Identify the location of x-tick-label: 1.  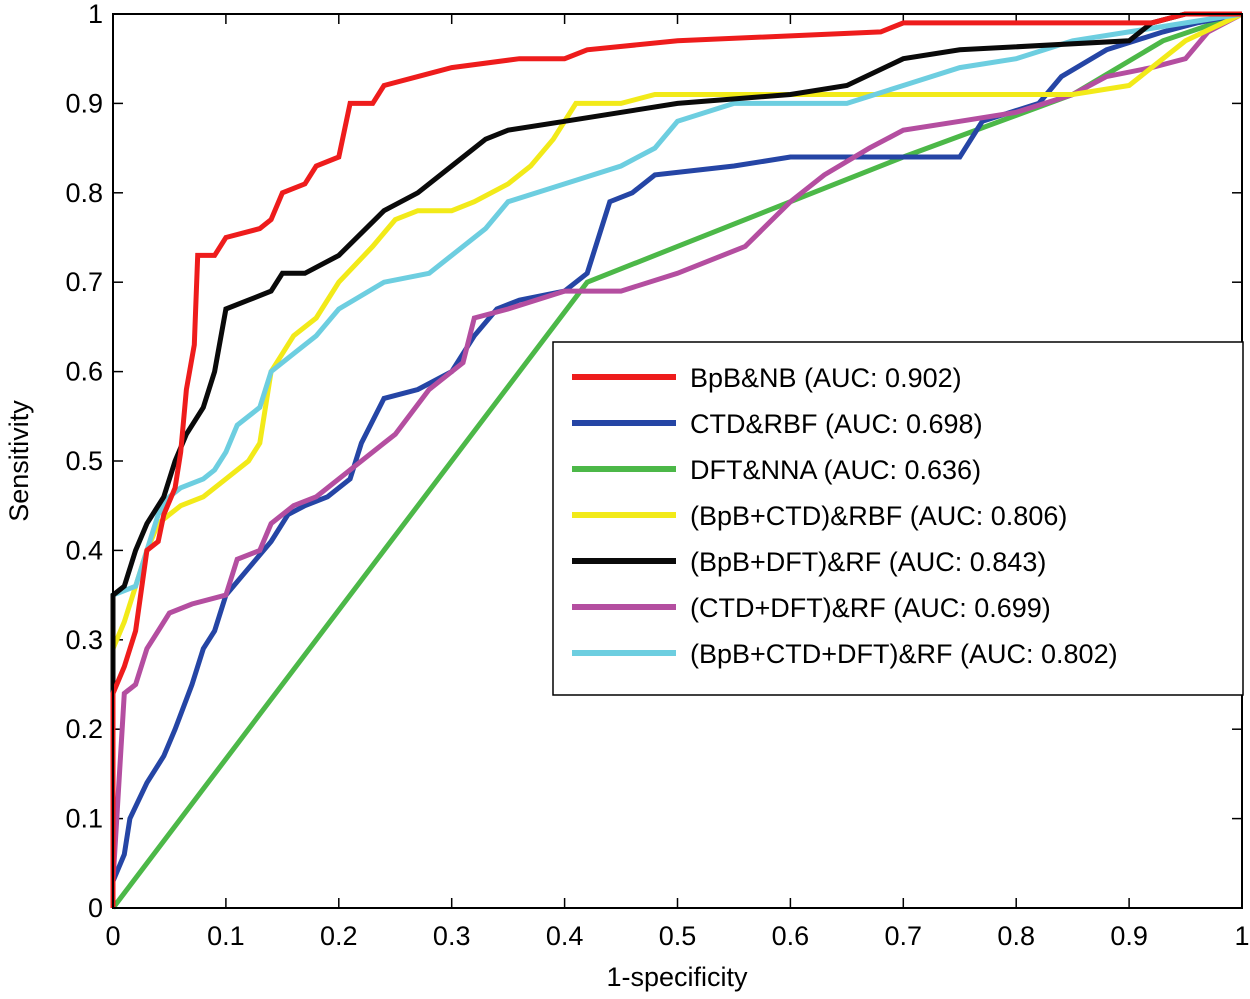
(1241, 936).